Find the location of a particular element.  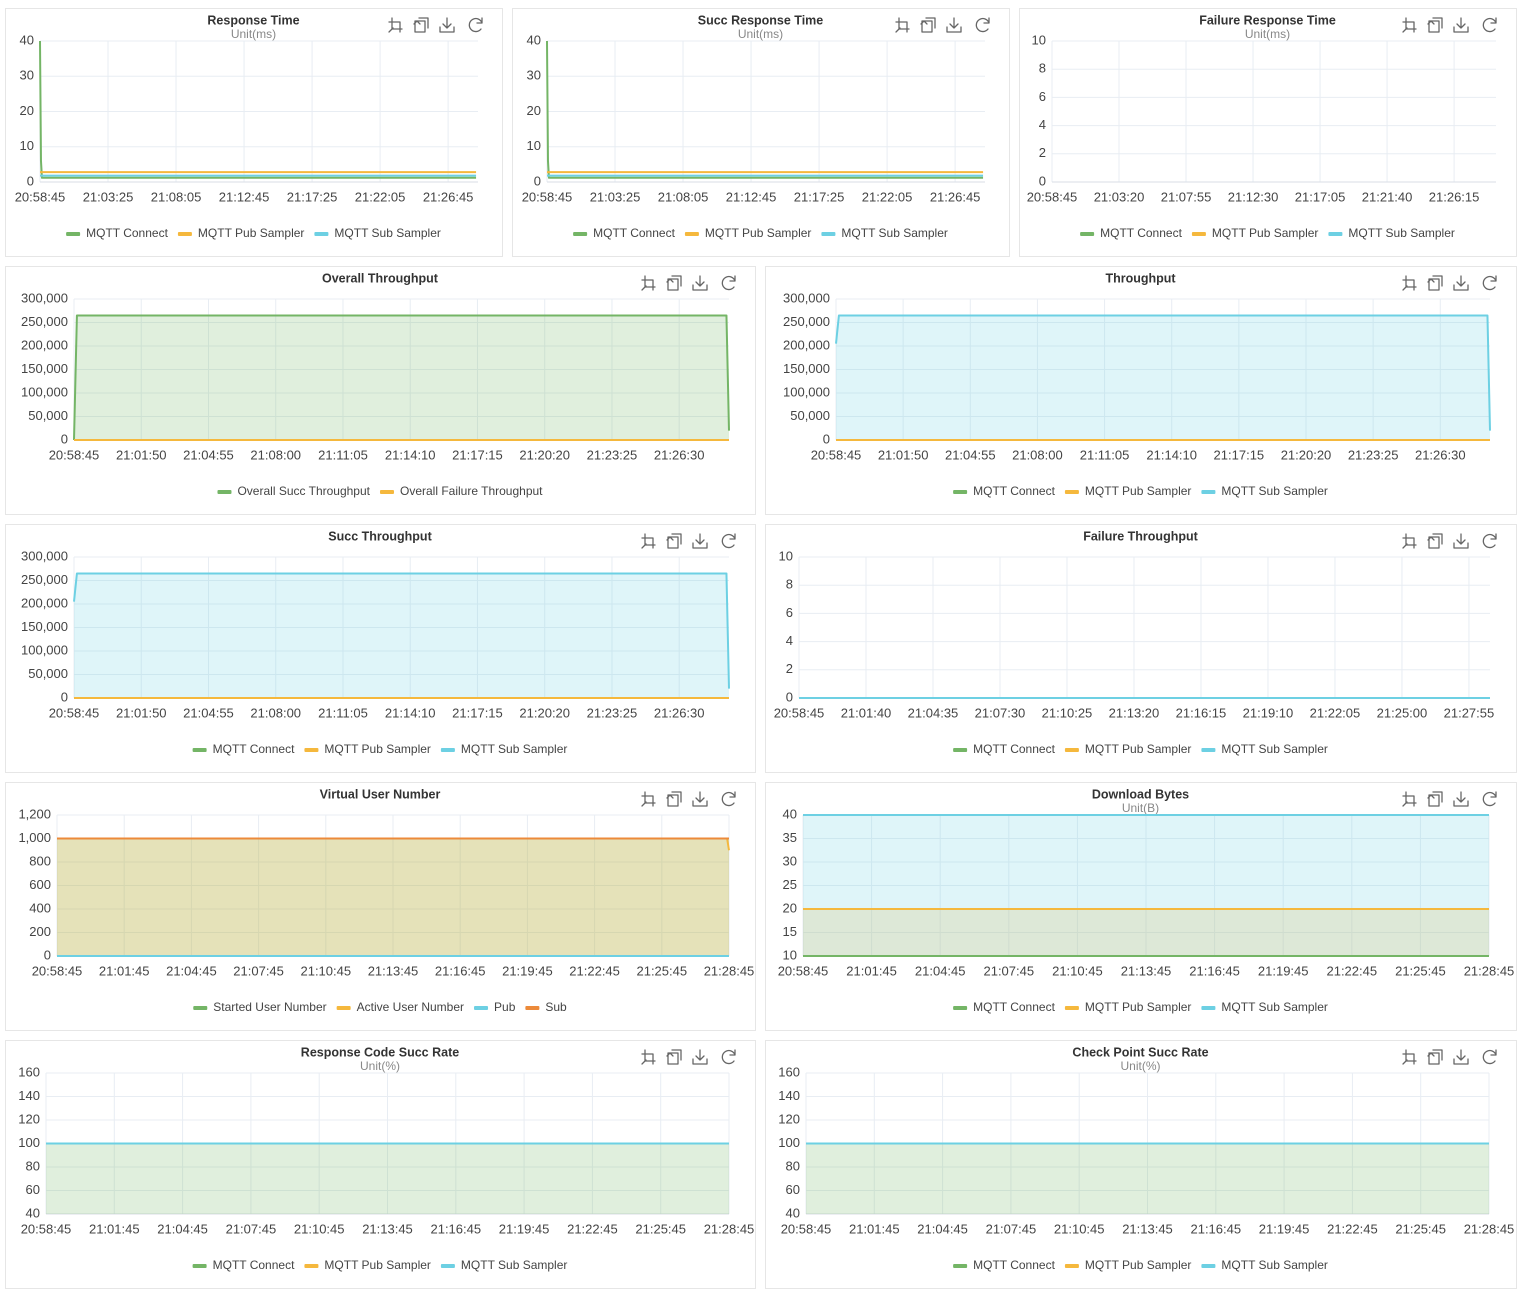

legend-item: Started User Number is located at coordinates (260, 1007).